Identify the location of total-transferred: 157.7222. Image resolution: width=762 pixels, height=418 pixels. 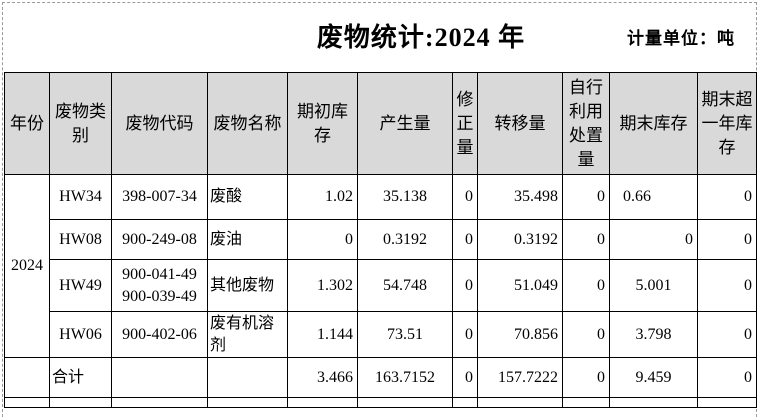
(520, 377).